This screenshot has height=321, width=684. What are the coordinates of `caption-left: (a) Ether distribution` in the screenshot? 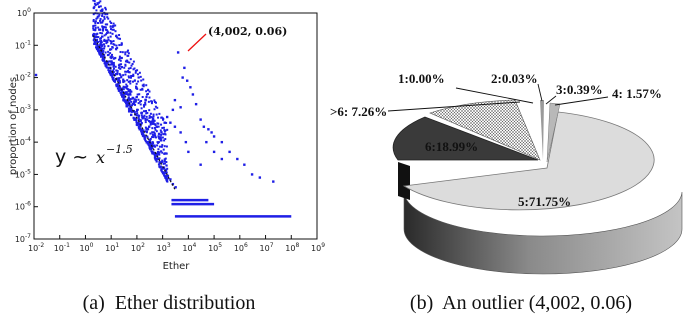 It's located at (169, 303).